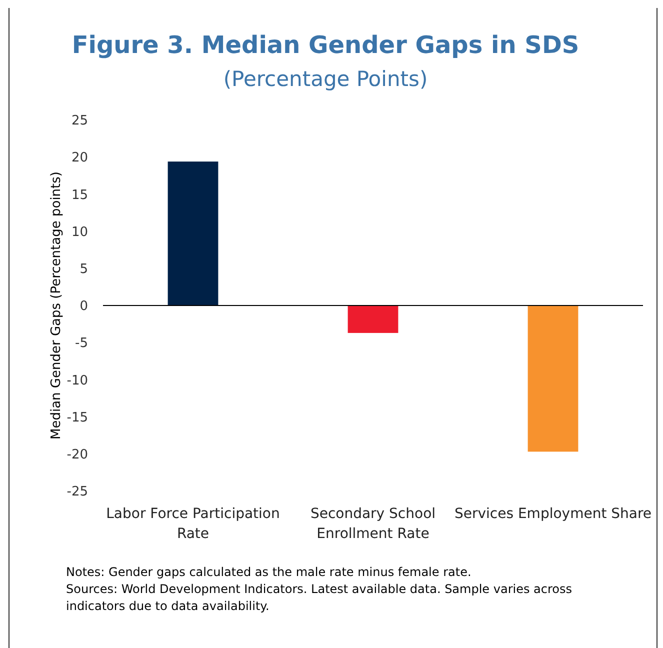 The image size is (663, 648). Describe the element at coordinates (79, 232) in the screenshot. I see `y-tick-label: 10` at that location.